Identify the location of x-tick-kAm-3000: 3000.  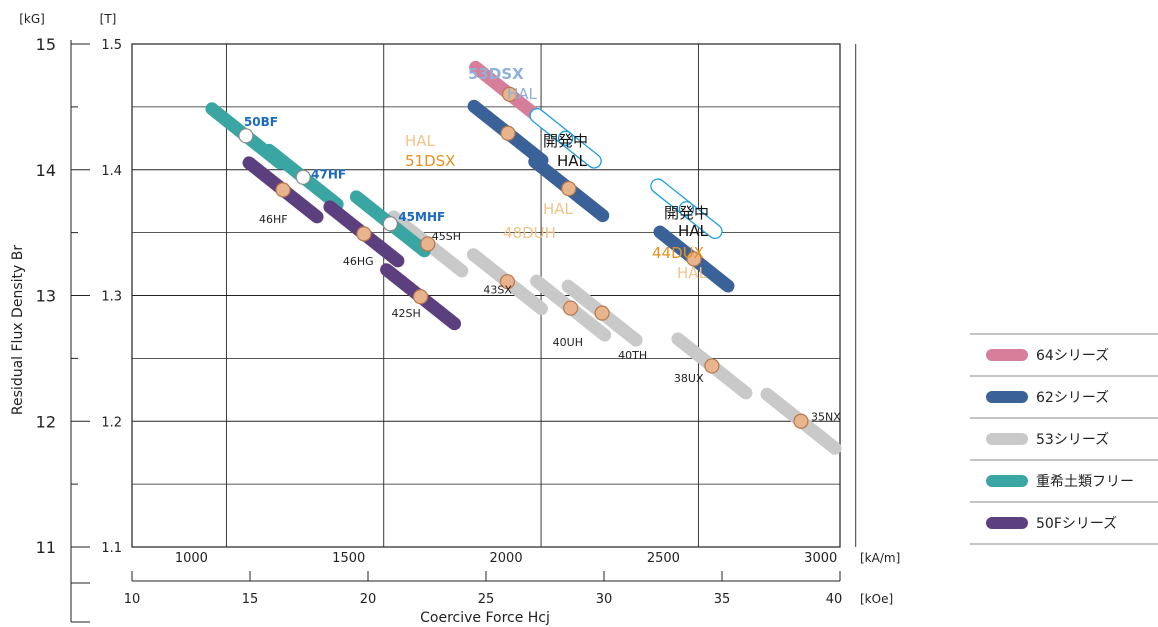
(820, 558).